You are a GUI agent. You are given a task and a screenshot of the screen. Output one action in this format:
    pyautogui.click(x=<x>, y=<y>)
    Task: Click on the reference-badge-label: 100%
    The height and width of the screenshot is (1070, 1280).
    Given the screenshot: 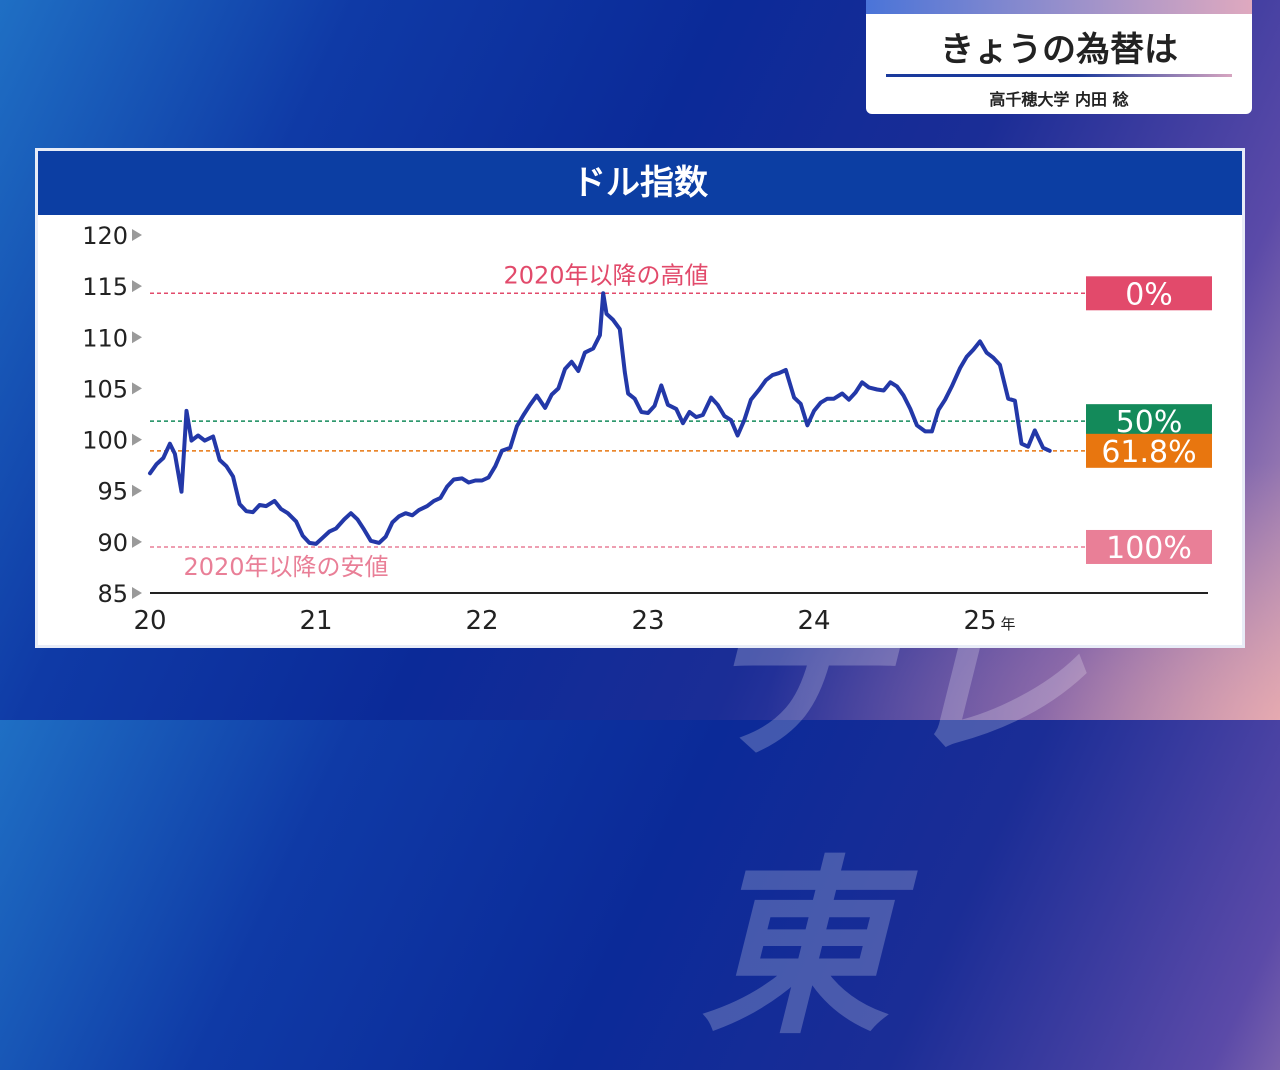 What is the action you would take?
    pyautogui.click(x=1149, y=548)
    